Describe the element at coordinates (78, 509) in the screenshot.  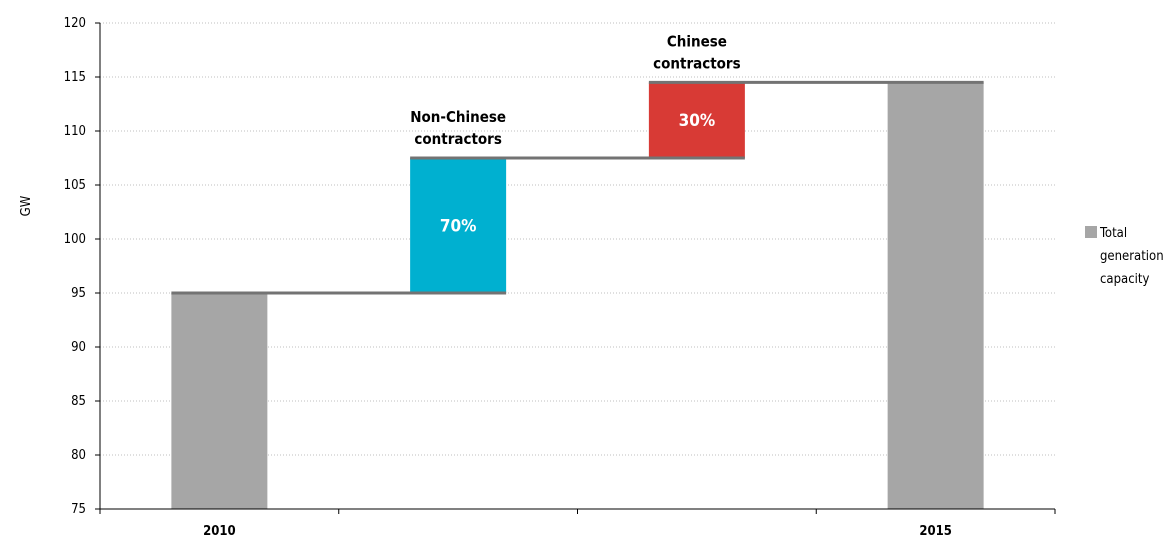
I see `y-tick-label: 75` at that location.